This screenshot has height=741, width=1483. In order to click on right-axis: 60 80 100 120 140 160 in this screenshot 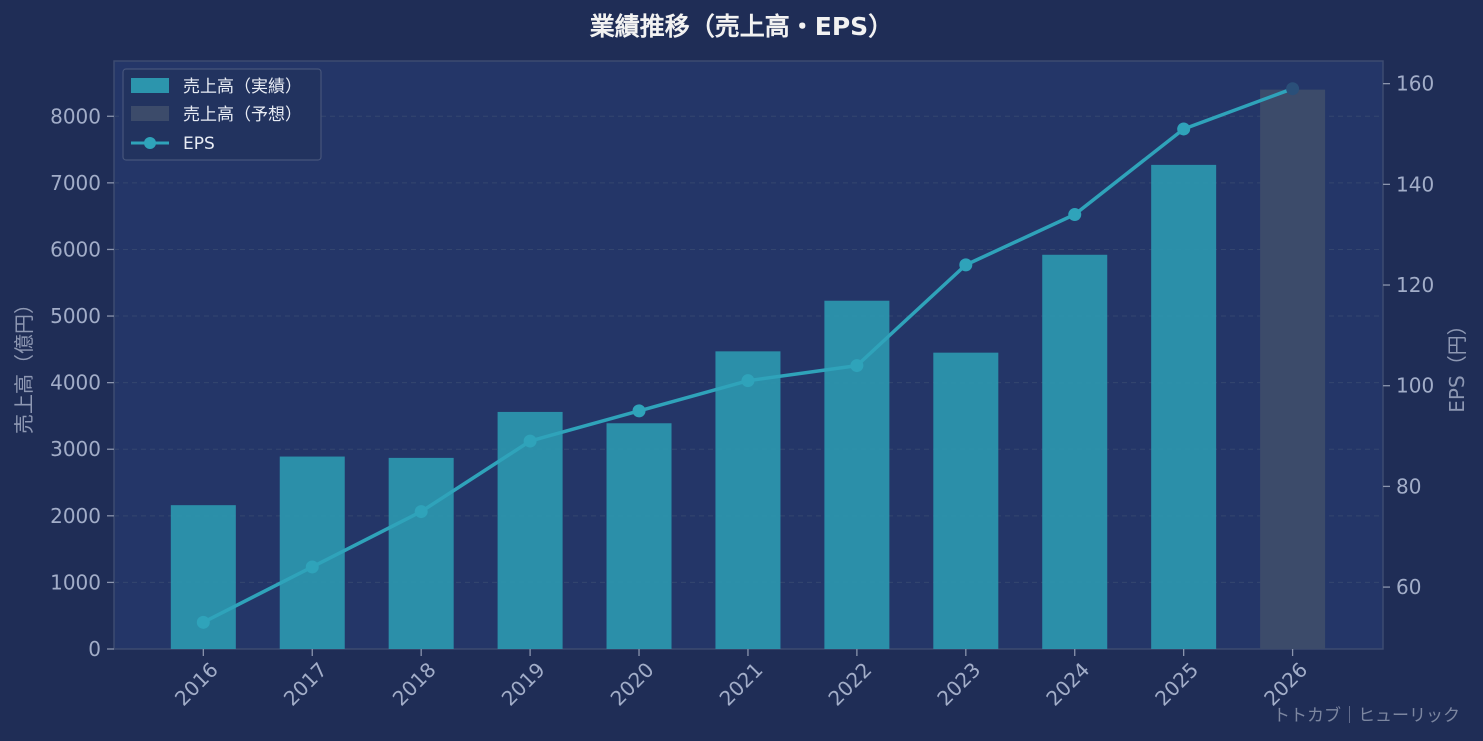, I will do `click(1408, 335)`.